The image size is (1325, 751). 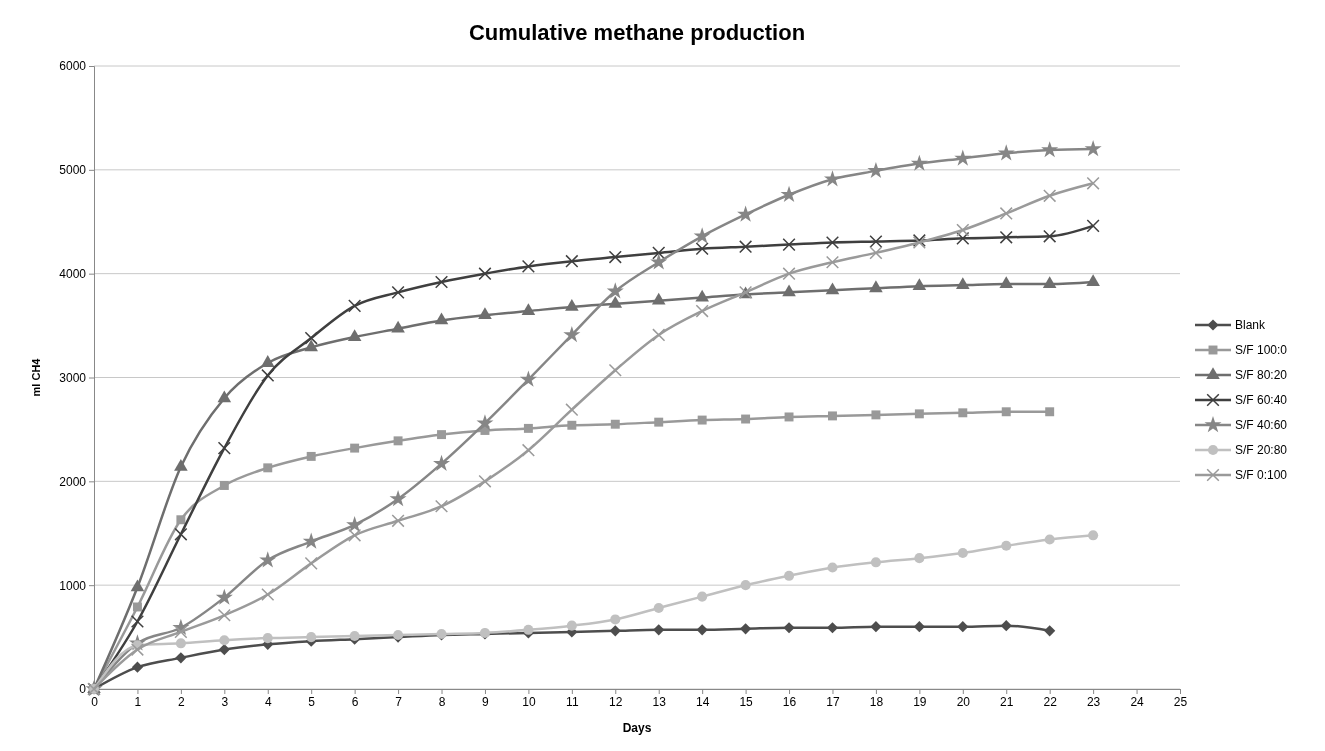 I want to click on x-tick-label: 8, so click(x=442, y=701).